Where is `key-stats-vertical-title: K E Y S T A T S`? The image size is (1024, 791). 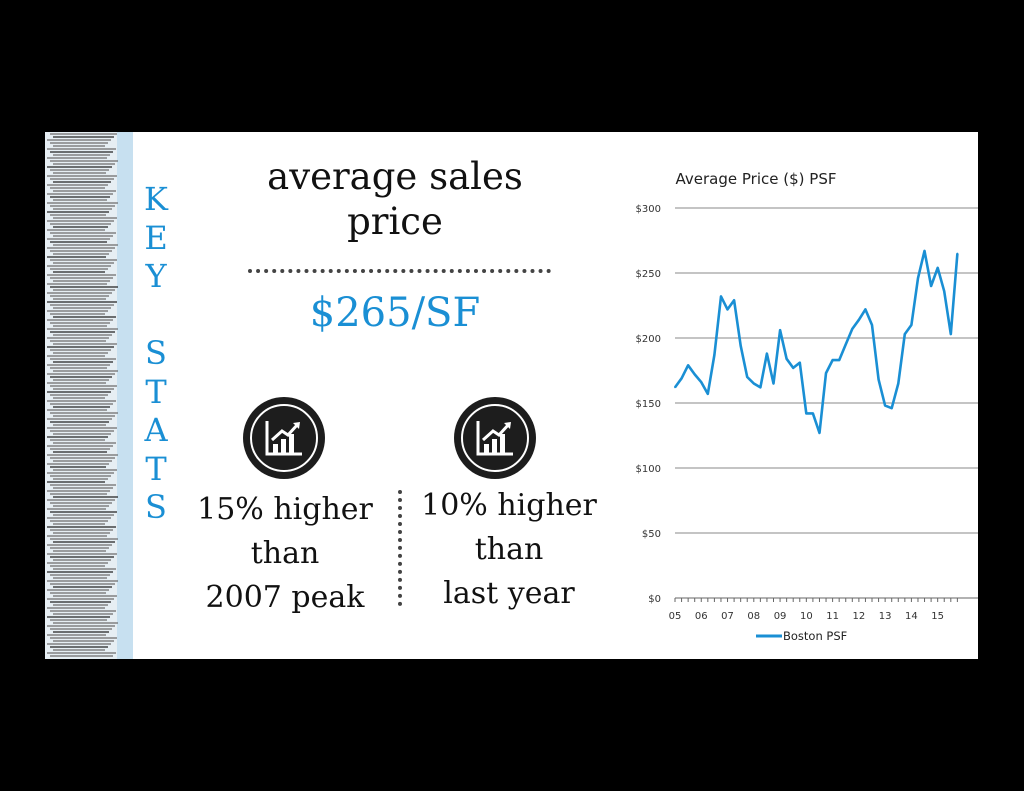
key-stats-vertical-title: K E Y S T A T S is located at coordinates (156, 353).